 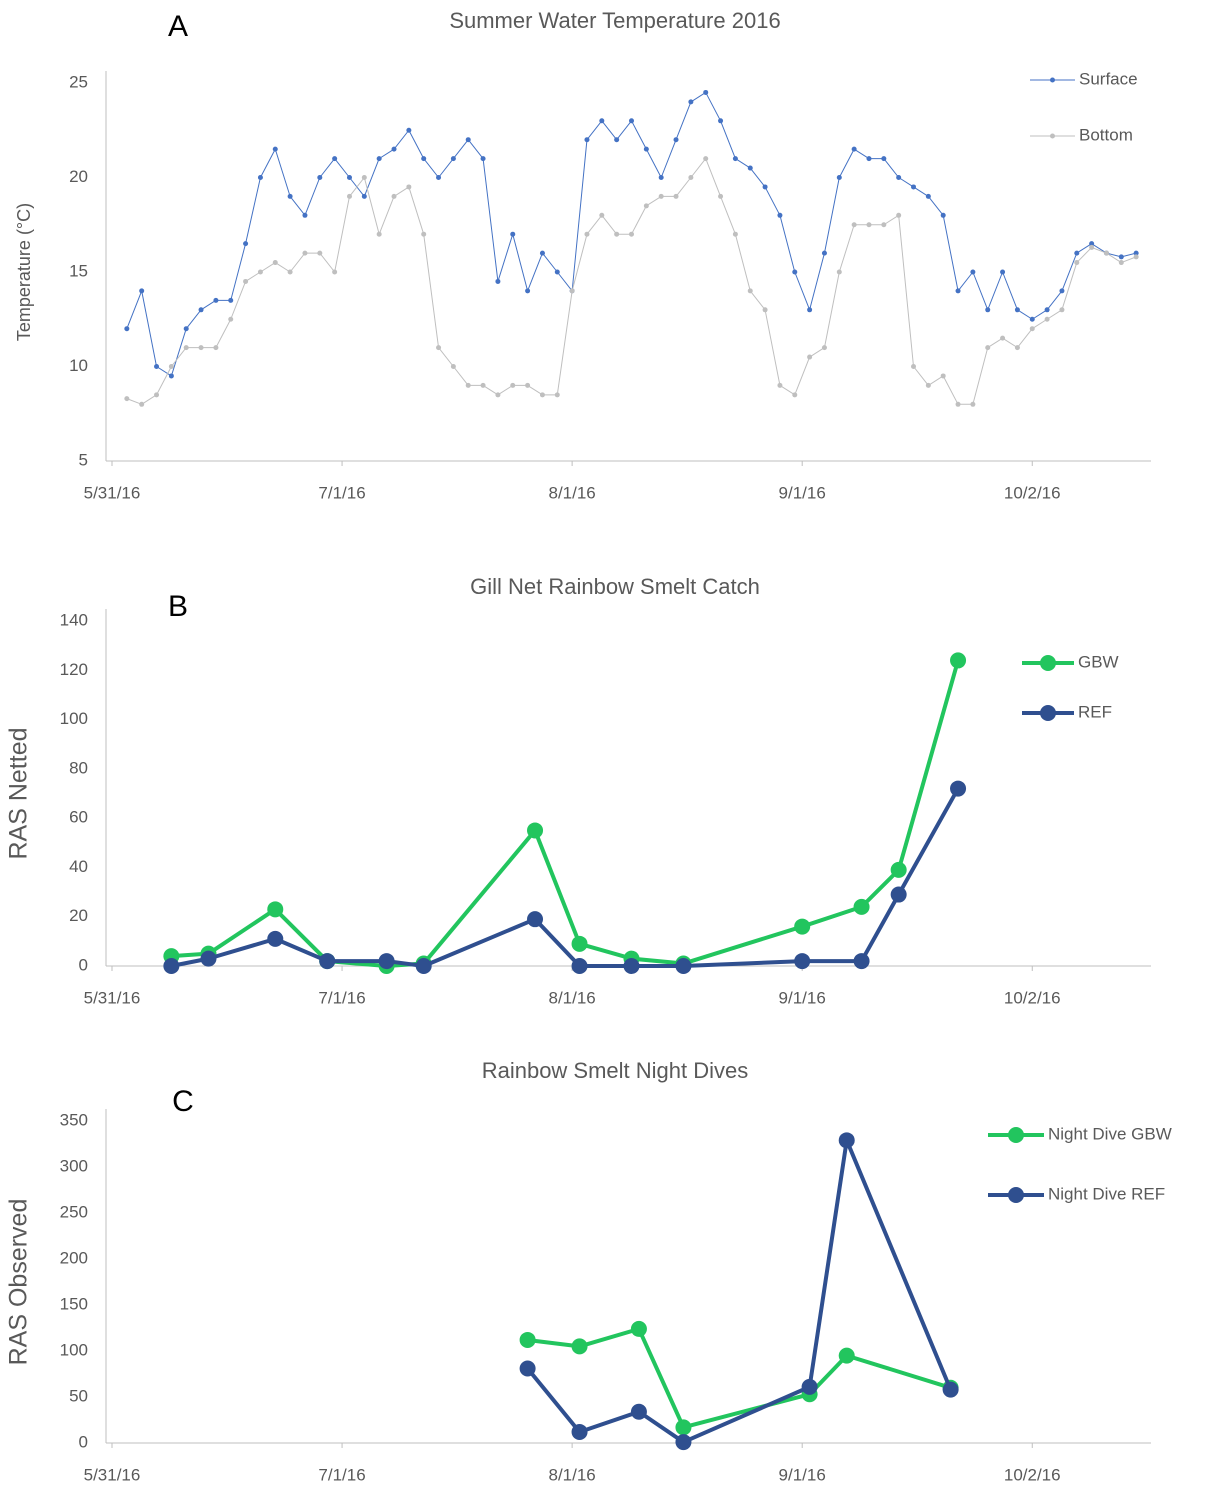 I want to click on y-tick-label: 140, so click(x=74, y=619).